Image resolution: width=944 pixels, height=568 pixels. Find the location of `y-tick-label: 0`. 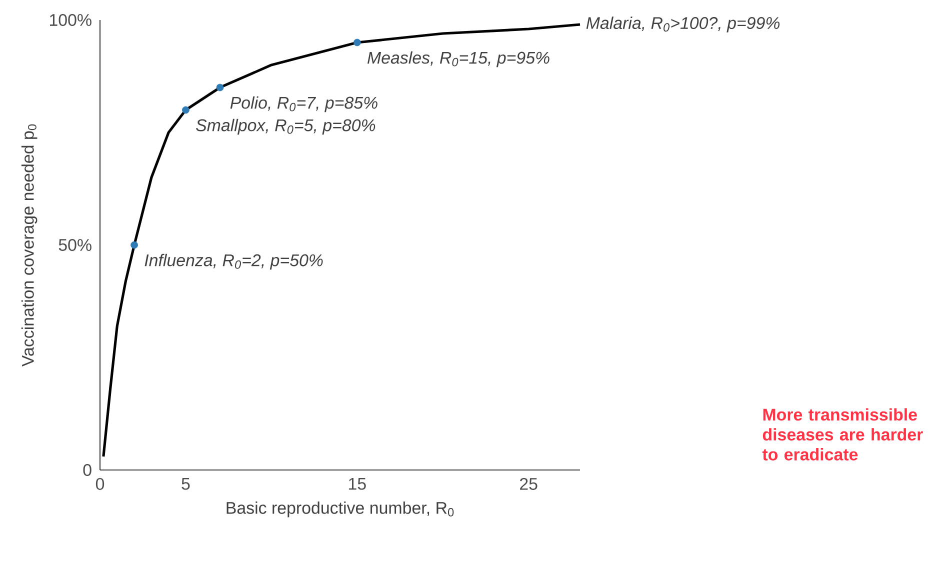

y-tick-label: 0 is located at coordinates (87, 470).